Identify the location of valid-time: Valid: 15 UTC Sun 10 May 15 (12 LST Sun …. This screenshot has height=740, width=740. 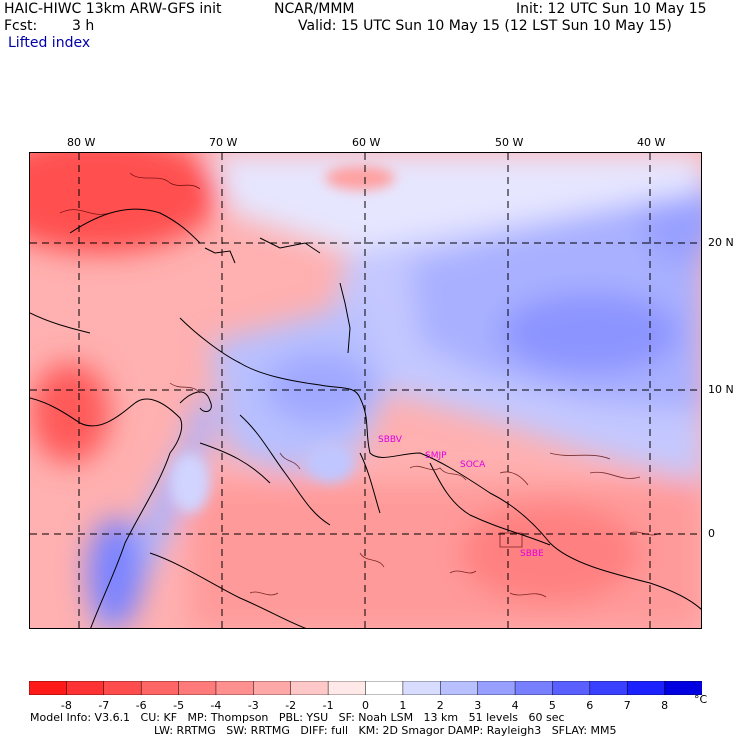
(485, 26).